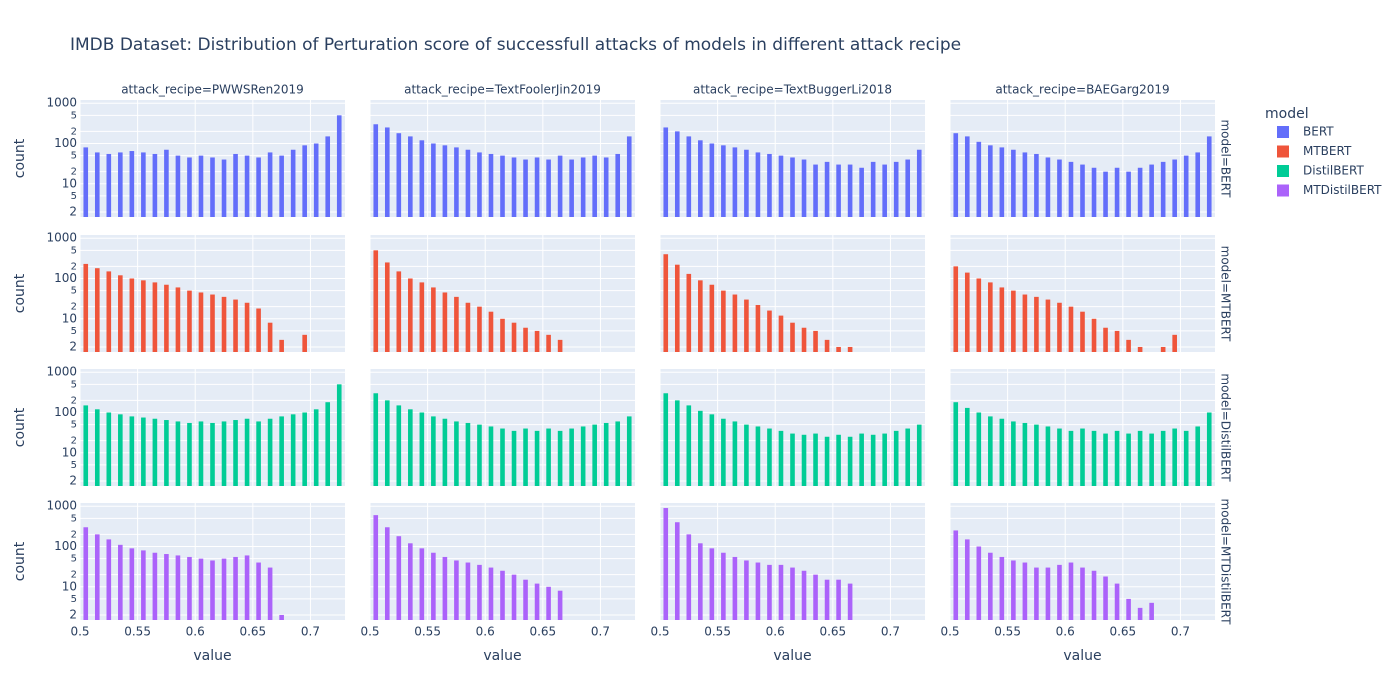 The height and width of the screenshot is (700, 1400). What do you see at coordinates (61, 103) in the screenshot?
I see `y-tick-label: 1000` at bounding box center [61, 103].